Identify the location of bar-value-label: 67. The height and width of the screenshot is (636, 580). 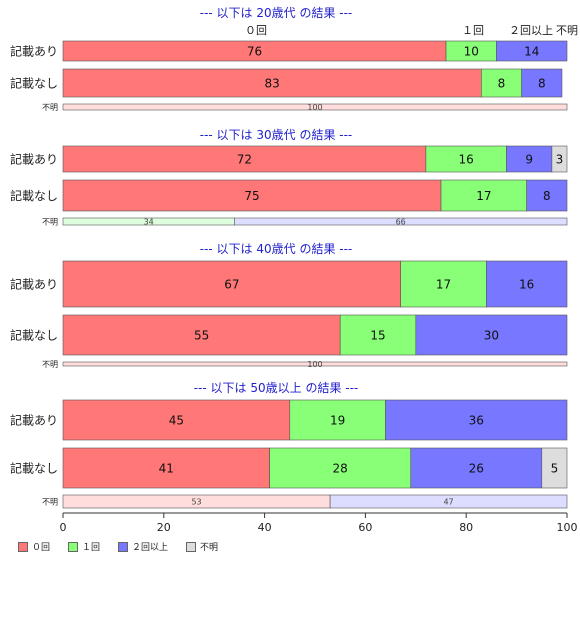
(231, 285).